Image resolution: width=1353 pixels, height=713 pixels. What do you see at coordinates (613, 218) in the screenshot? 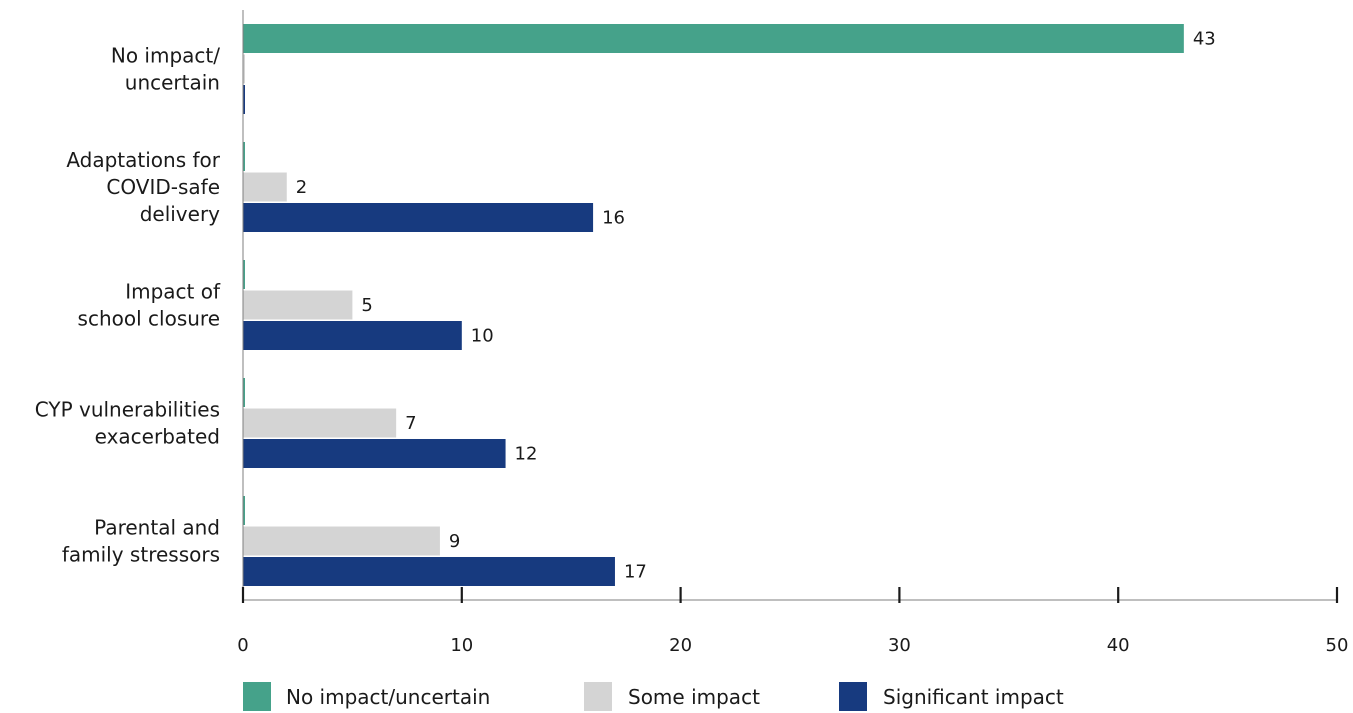
I see `data-label: 16` at bounding box center [613, 218].